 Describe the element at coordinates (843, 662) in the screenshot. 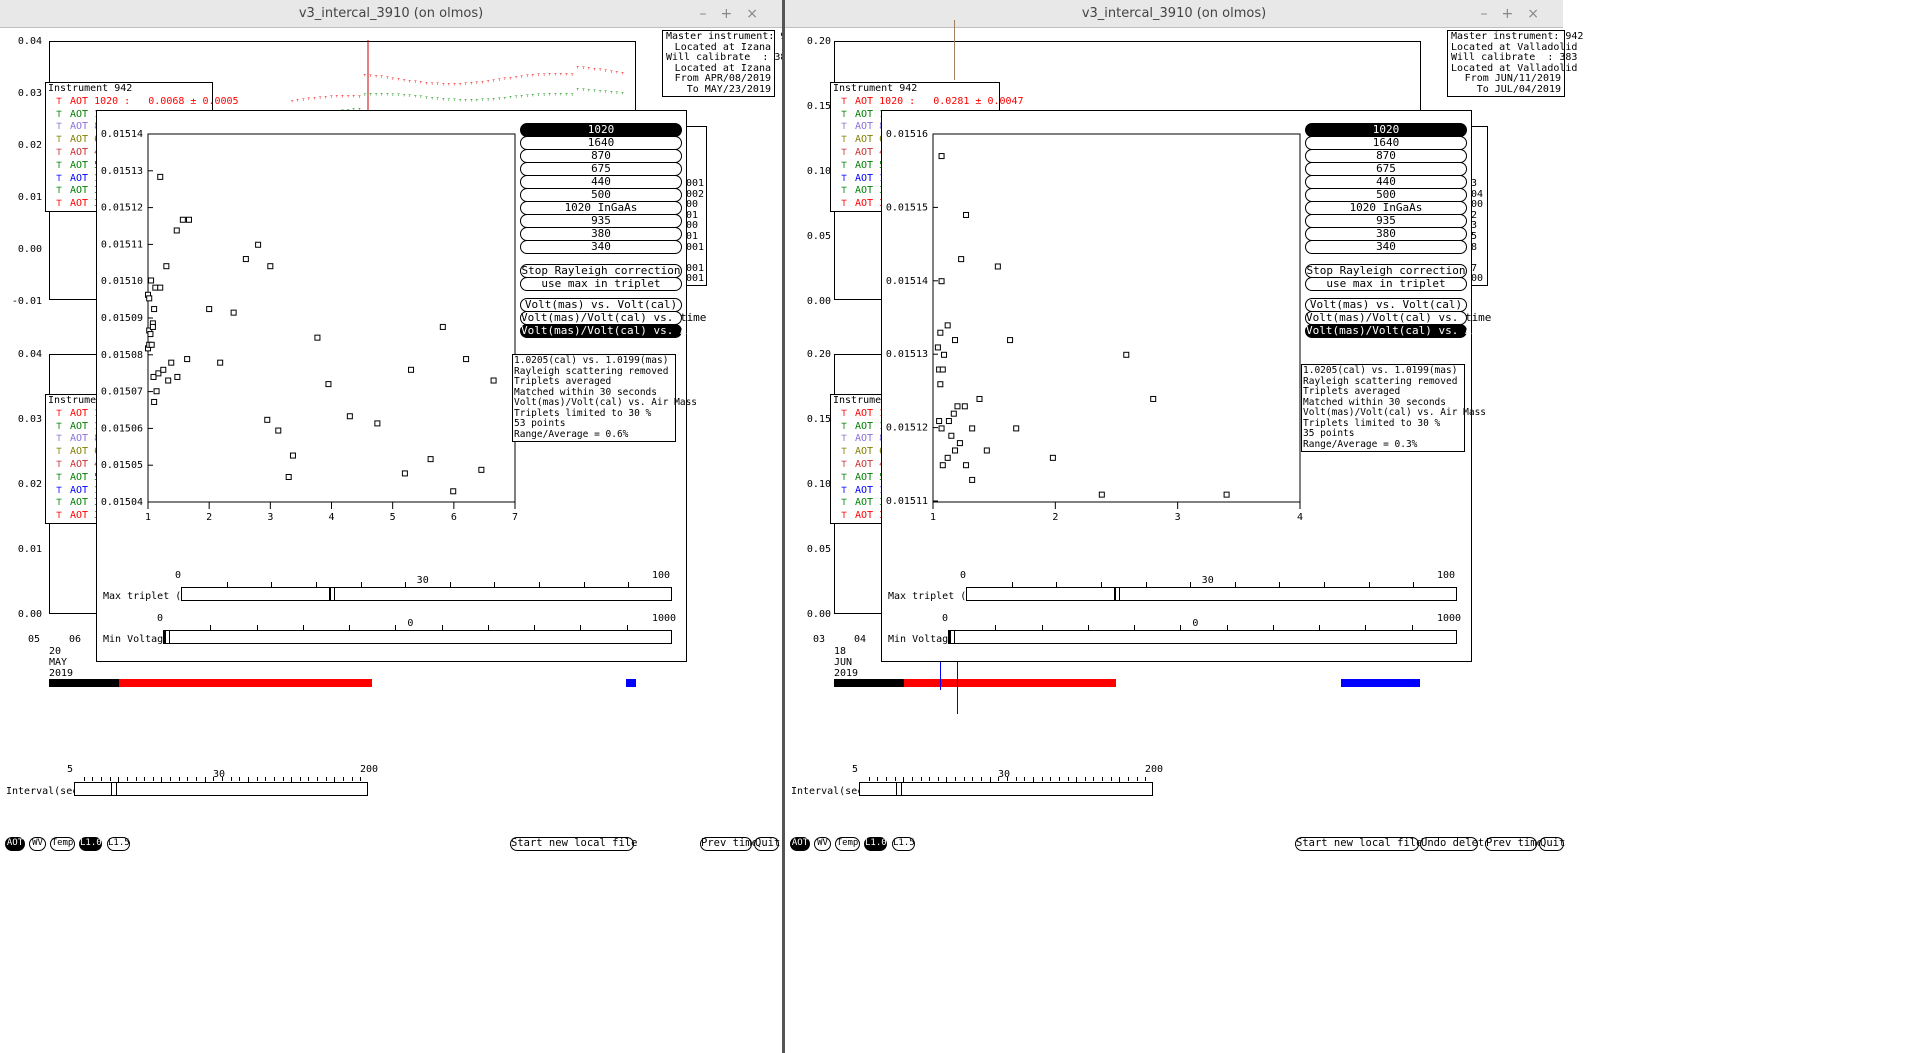

I see `date-month: JUN` at that location.